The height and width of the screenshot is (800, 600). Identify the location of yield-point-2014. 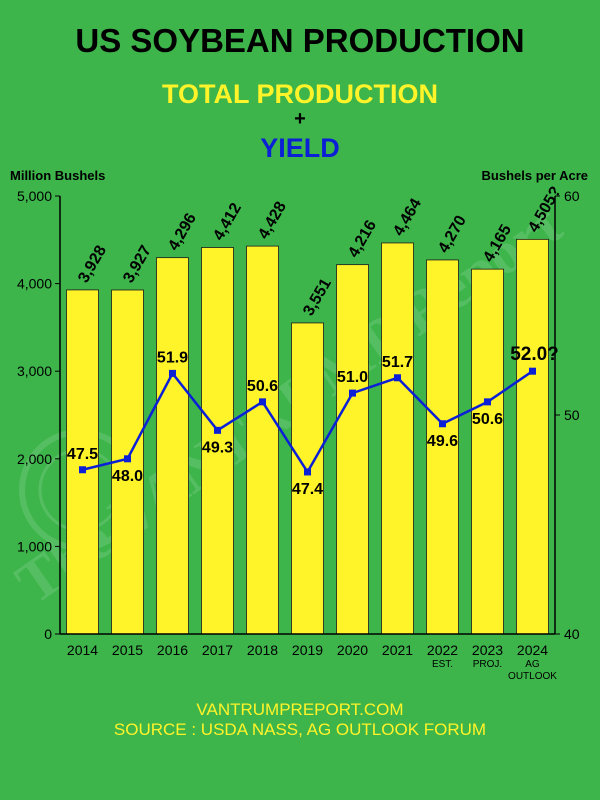
(82, 470).